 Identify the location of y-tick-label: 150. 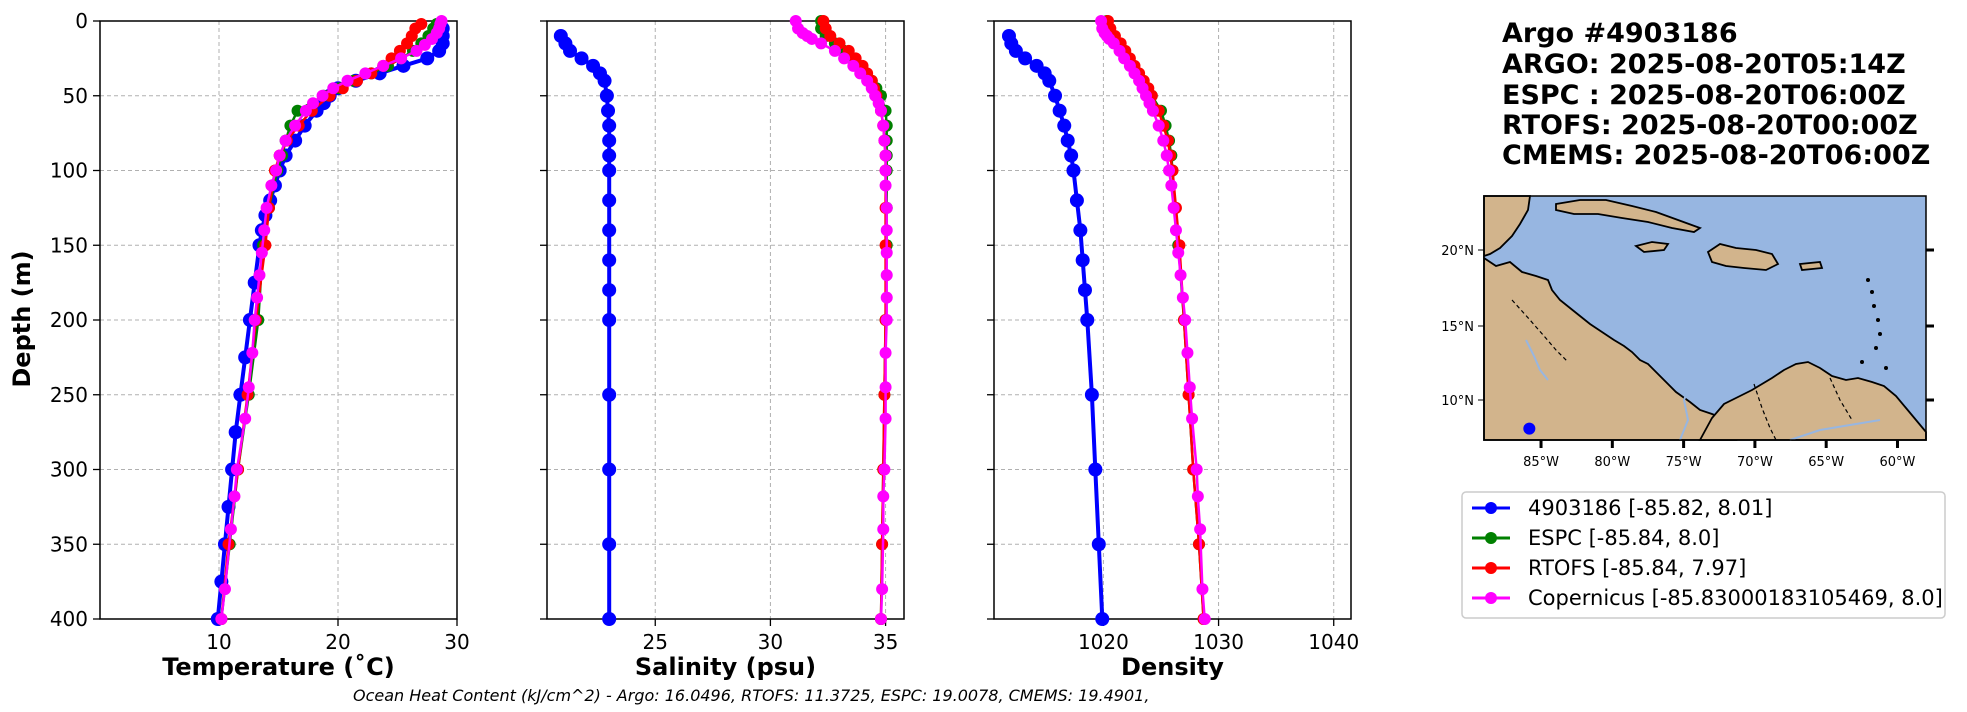
(69, 245).